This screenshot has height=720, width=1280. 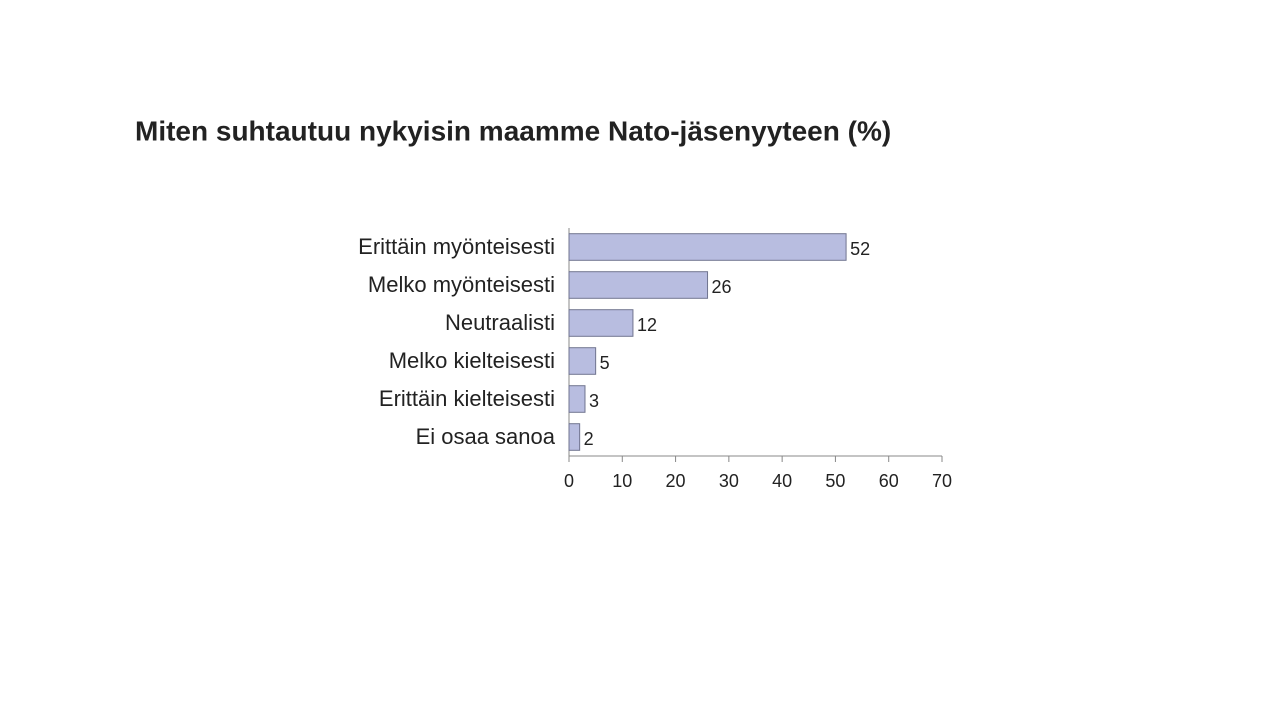 What do you see at coordinates (889, 481) in the screenshot?
I see `x-tick-label: 60` at bounding box center [889, 481].